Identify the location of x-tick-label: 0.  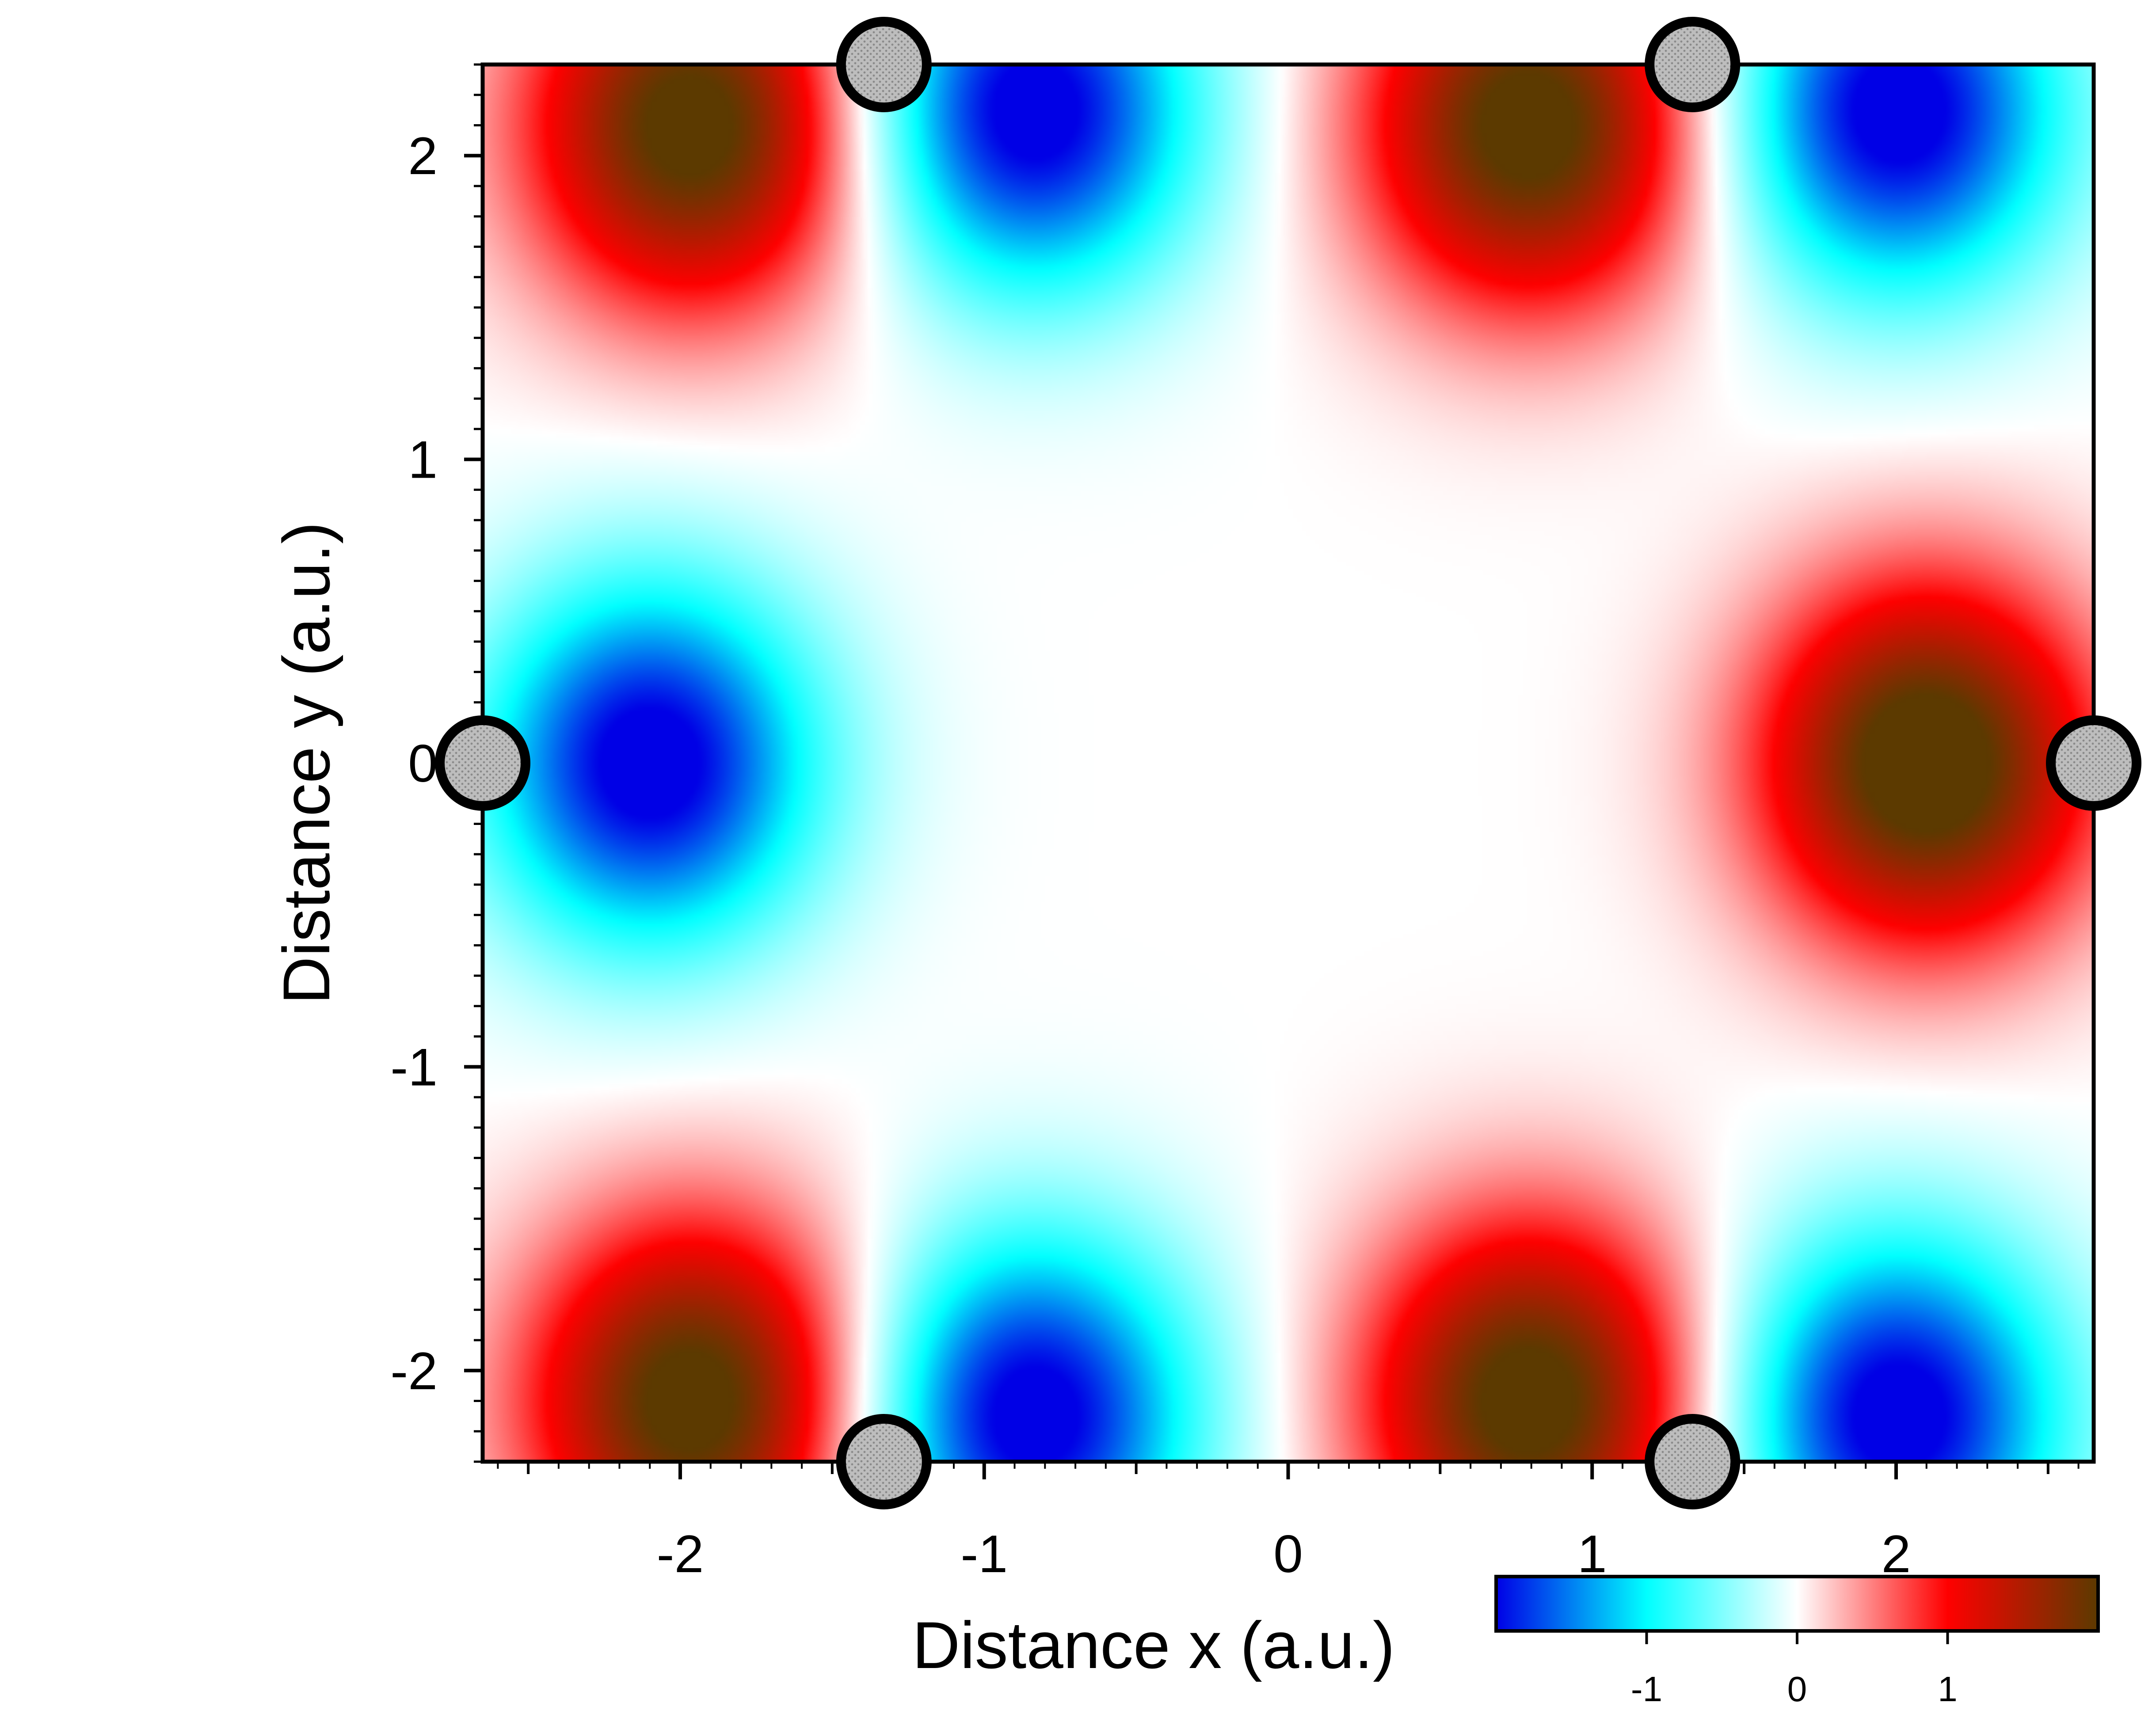
(1288, 1554).